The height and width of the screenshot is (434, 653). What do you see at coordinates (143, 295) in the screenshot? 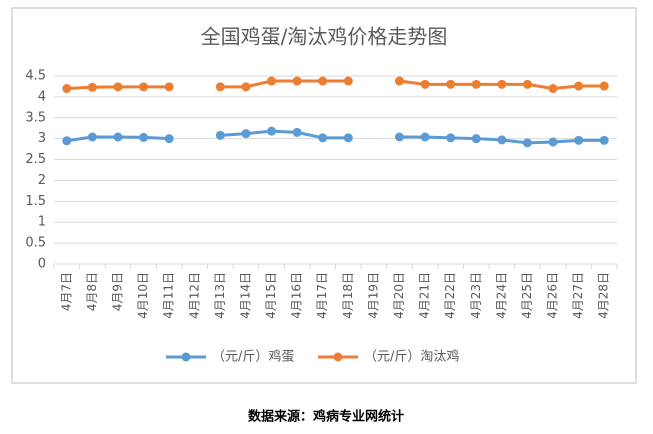
I see `x-tick-label: 4月10日` at bounding box center [143, 295].